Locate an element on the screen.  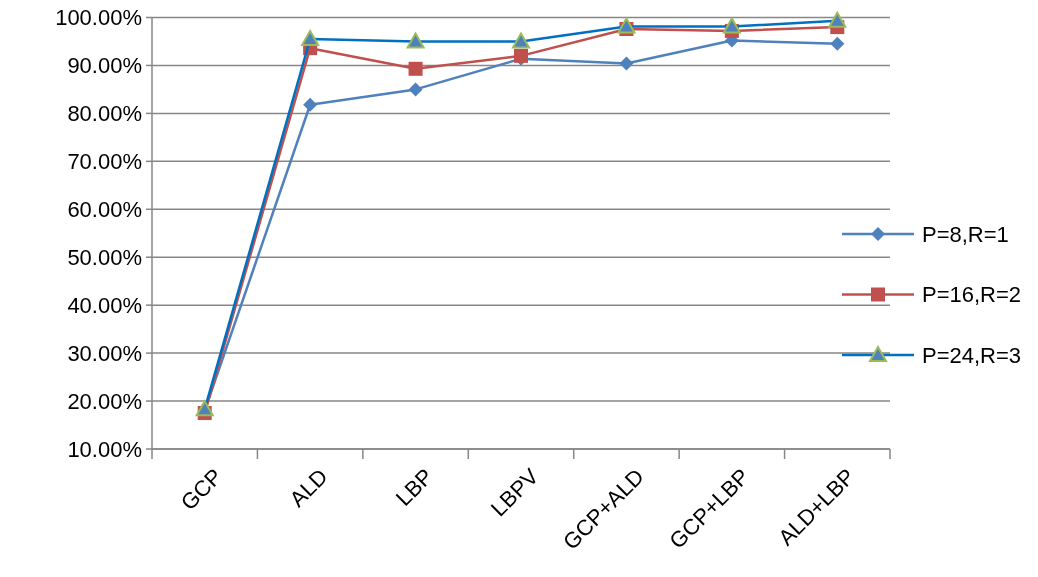
y-tick-label: 70.00% is located at coordinates (104, 162).